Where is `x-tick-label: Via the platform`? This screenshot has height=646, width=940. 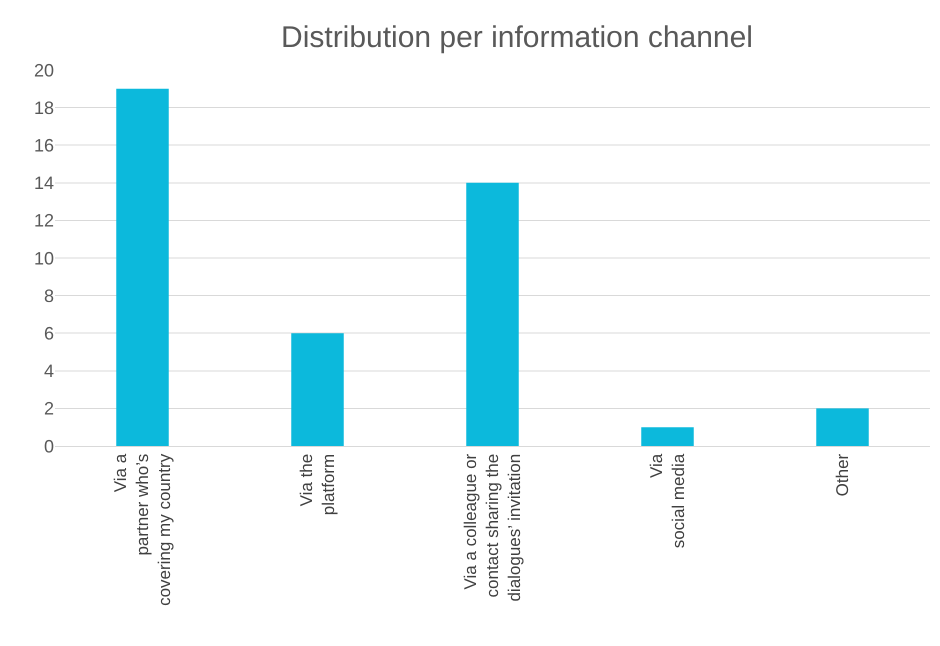 x-tick-label: Via the platform is located at coordinates (317, 485).